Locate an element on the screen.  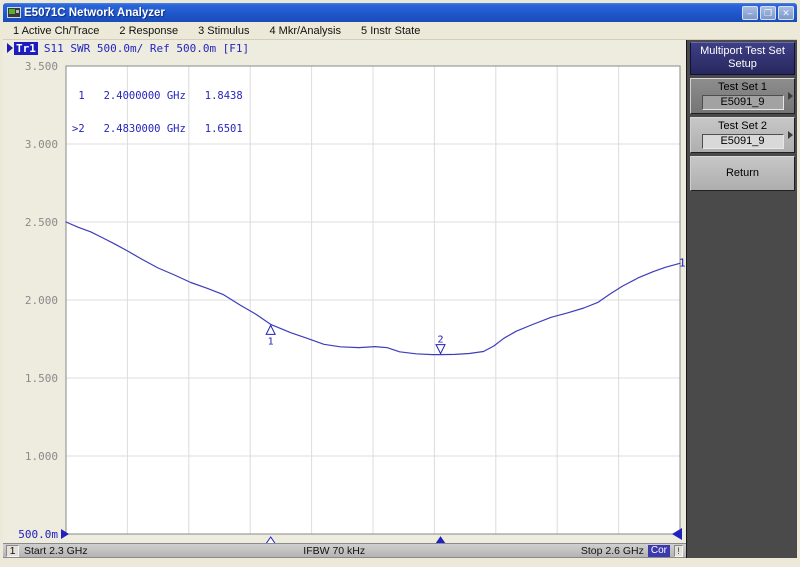
trace-badge: Tr1 is located at coordinates (26, 48).